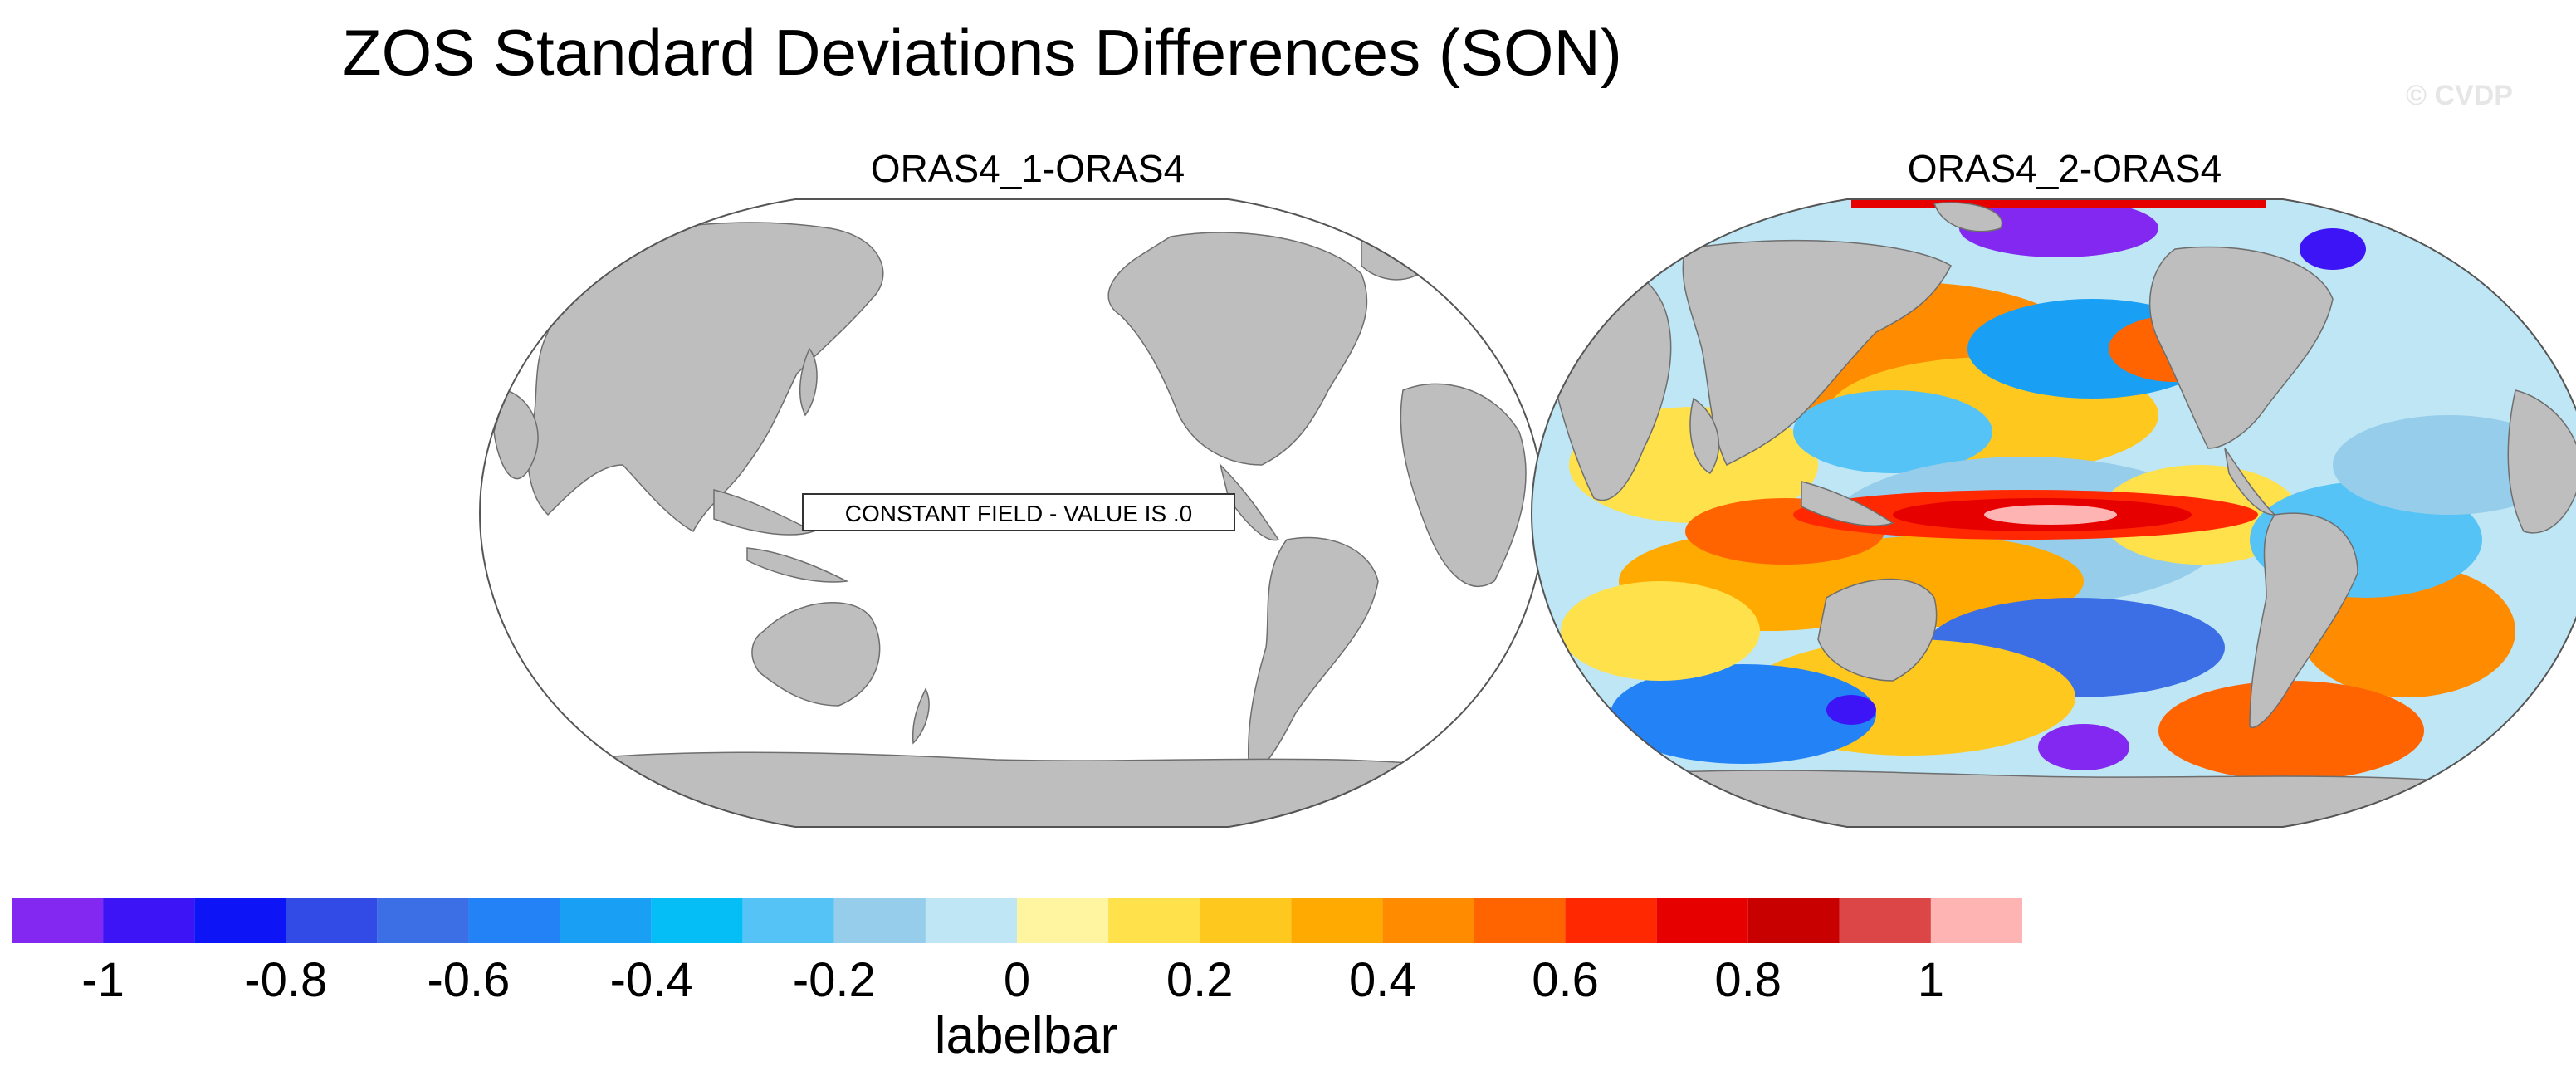  Describe the element at coordinates (1565, 980) in the screenshot. I see `colorbar-tick-label: 0.6` at that location.